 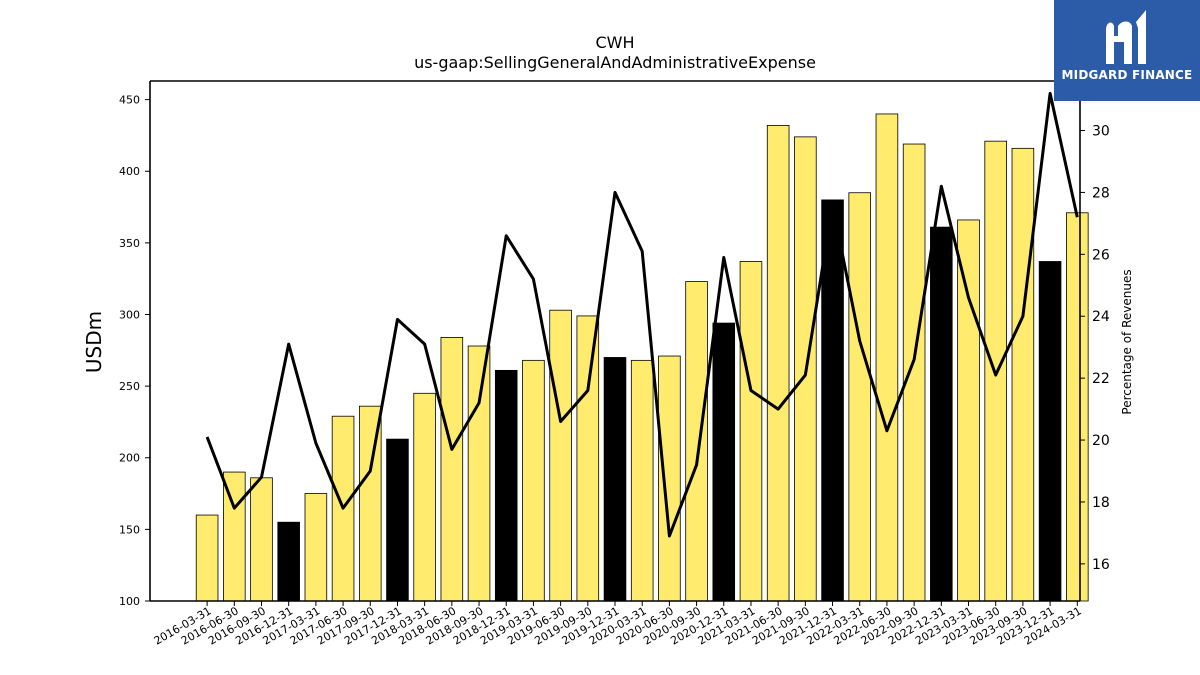 What do you see at coordinates (1127, 341) in the screenshot?
I see `y-axis-label-right: Percentage of Revenues` at bounding box center [1127, 341].